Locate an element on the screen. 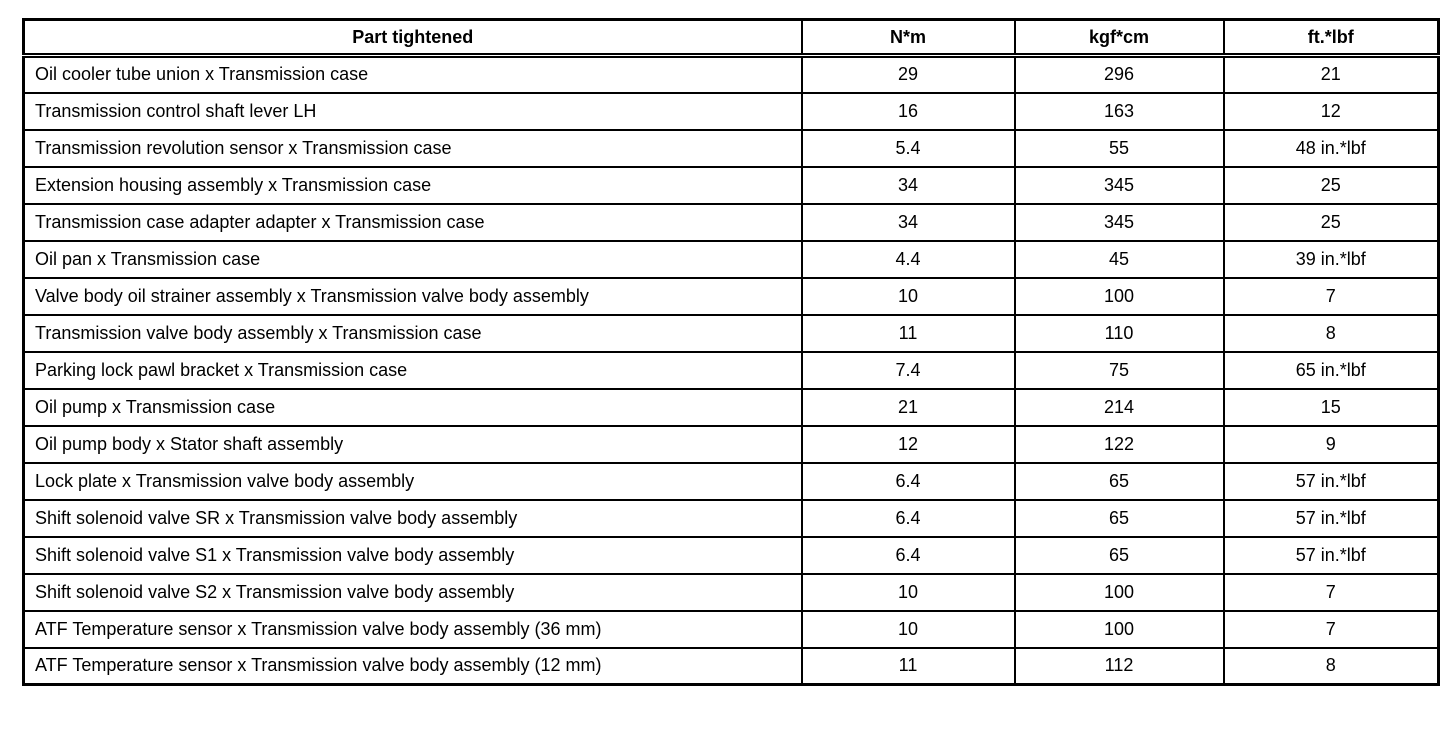 Image resolution: width=1456 pixels, height=736 pixels. table-header-row: Part tightened N*m kgf*cm ft.*lbf is located at coordinates (731, 38).